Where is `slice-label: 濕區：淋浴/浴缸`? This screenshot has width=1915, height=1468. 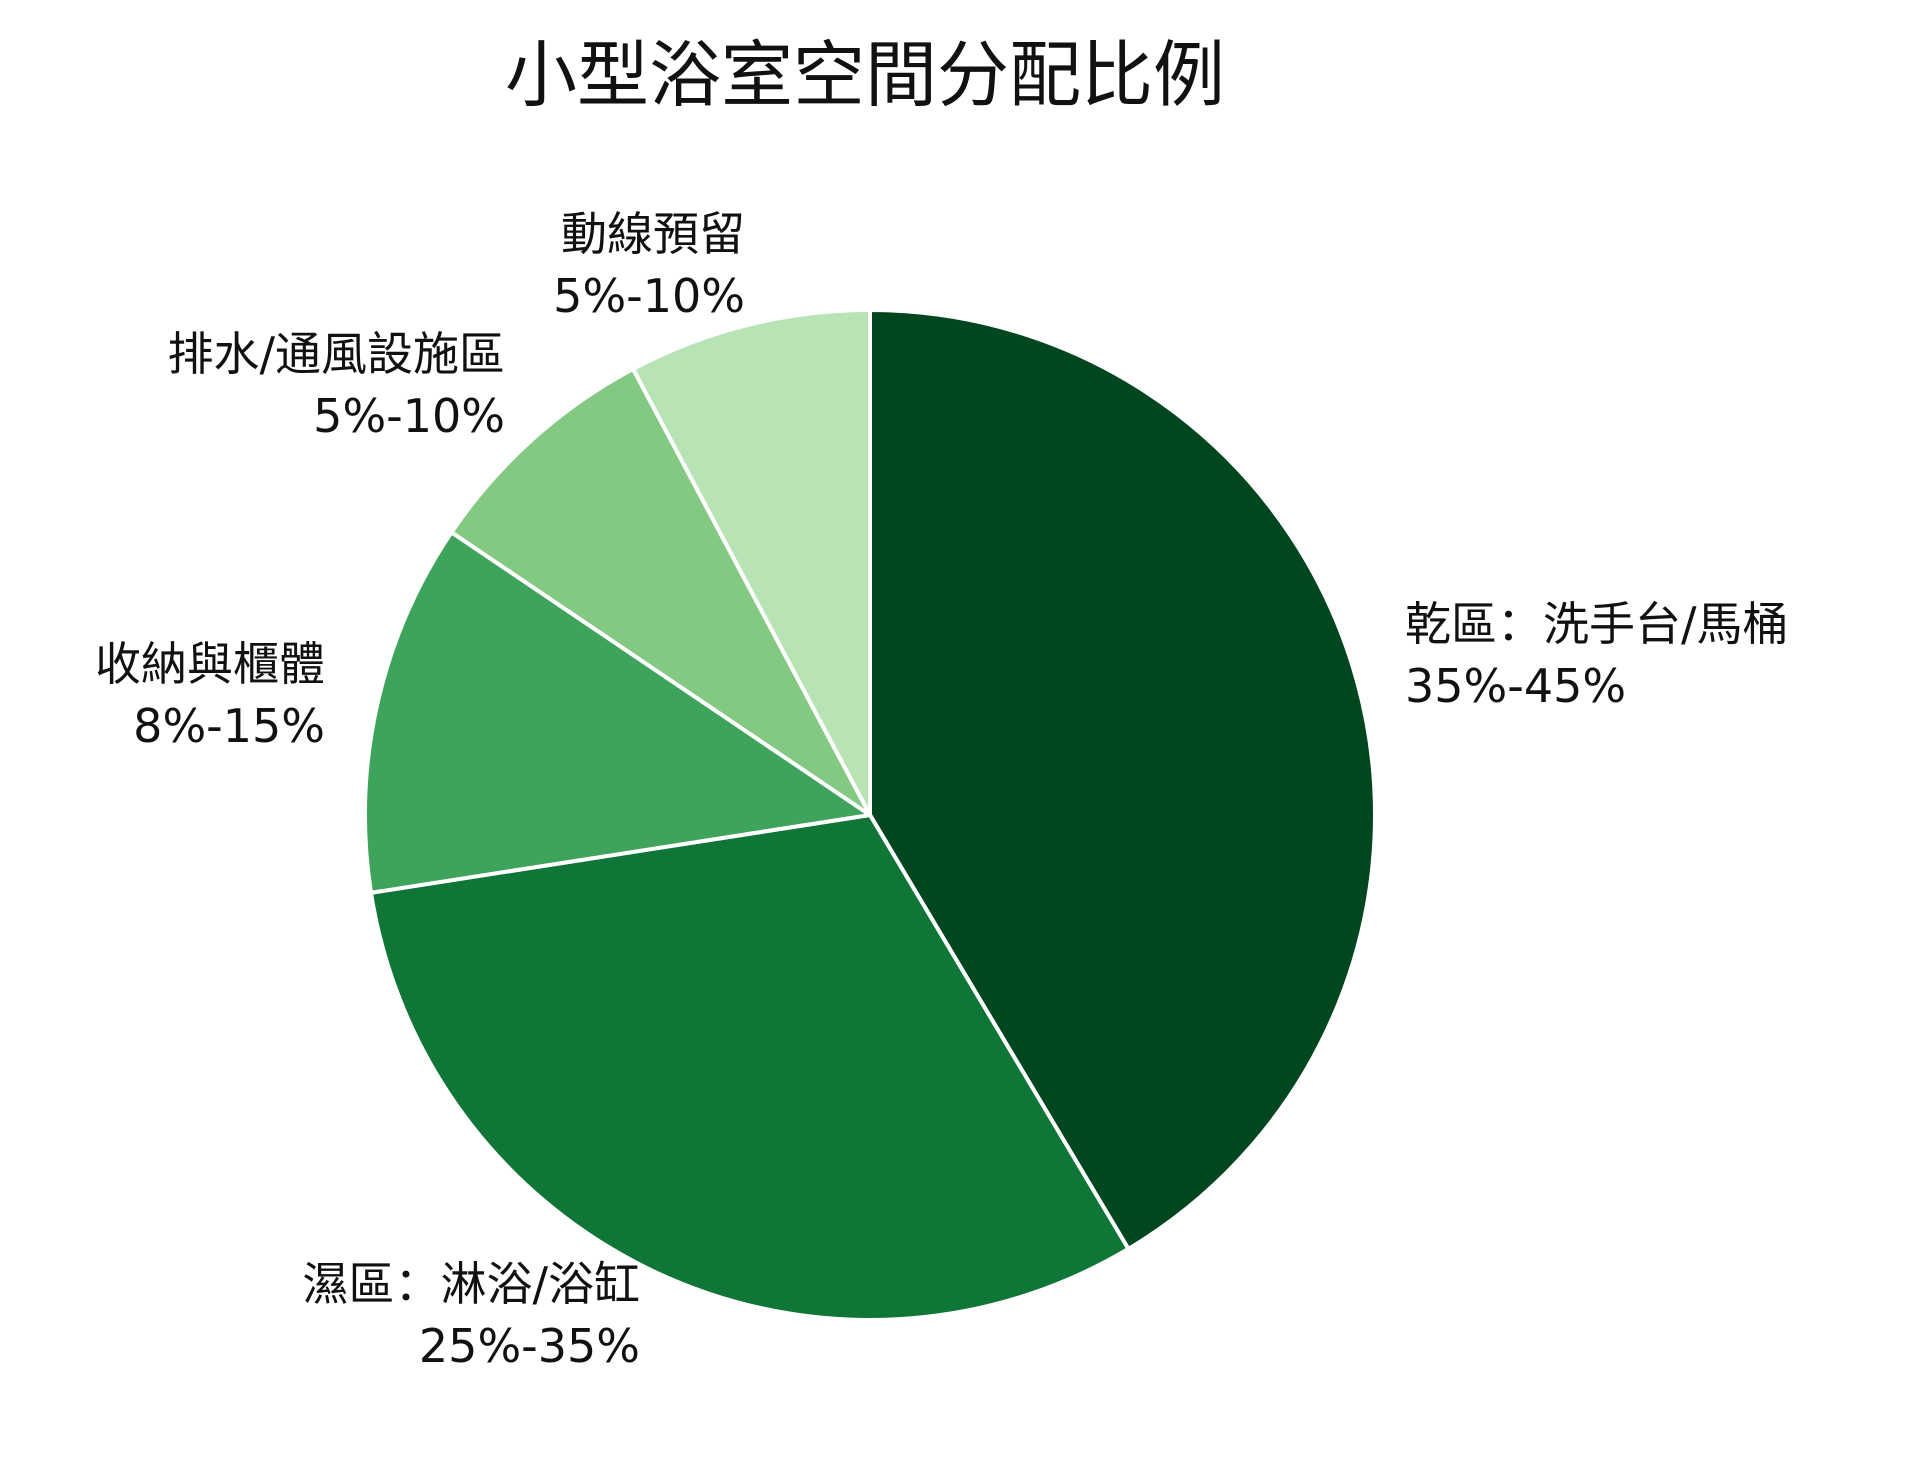 slice-label: 濕區：淋浴/浴缸 is located at coordinates (472, 1284).